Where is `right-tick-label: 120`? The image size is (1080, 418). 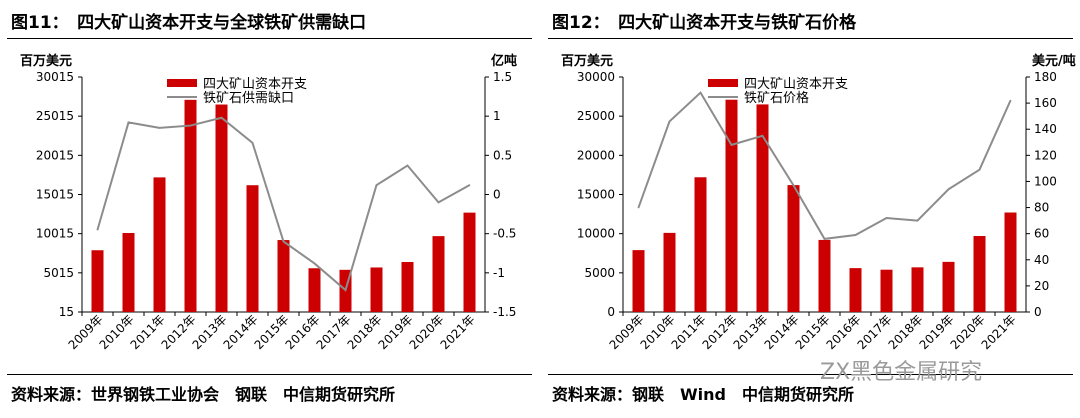
right-tick-label: 120 is located at coordinates (1045, 155).